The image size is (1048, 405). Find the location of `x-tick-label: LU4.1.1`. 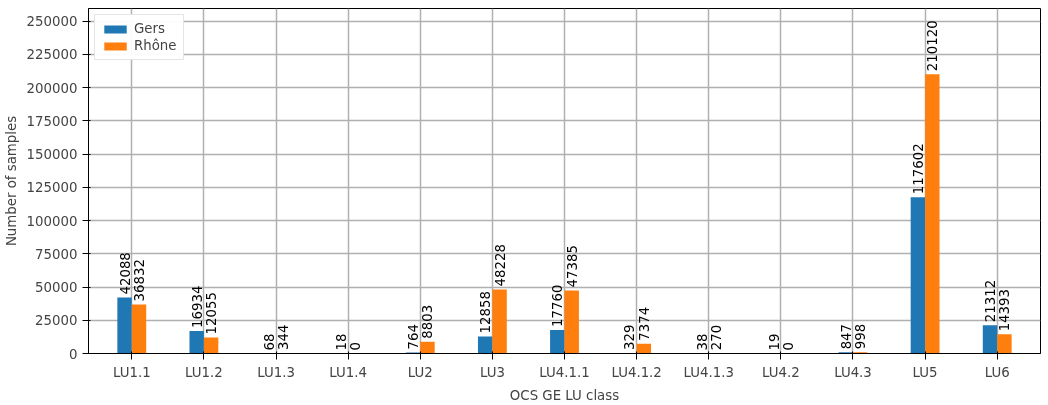

x-tick-label: LU4.1.1 is located at coordinates (564, 372).